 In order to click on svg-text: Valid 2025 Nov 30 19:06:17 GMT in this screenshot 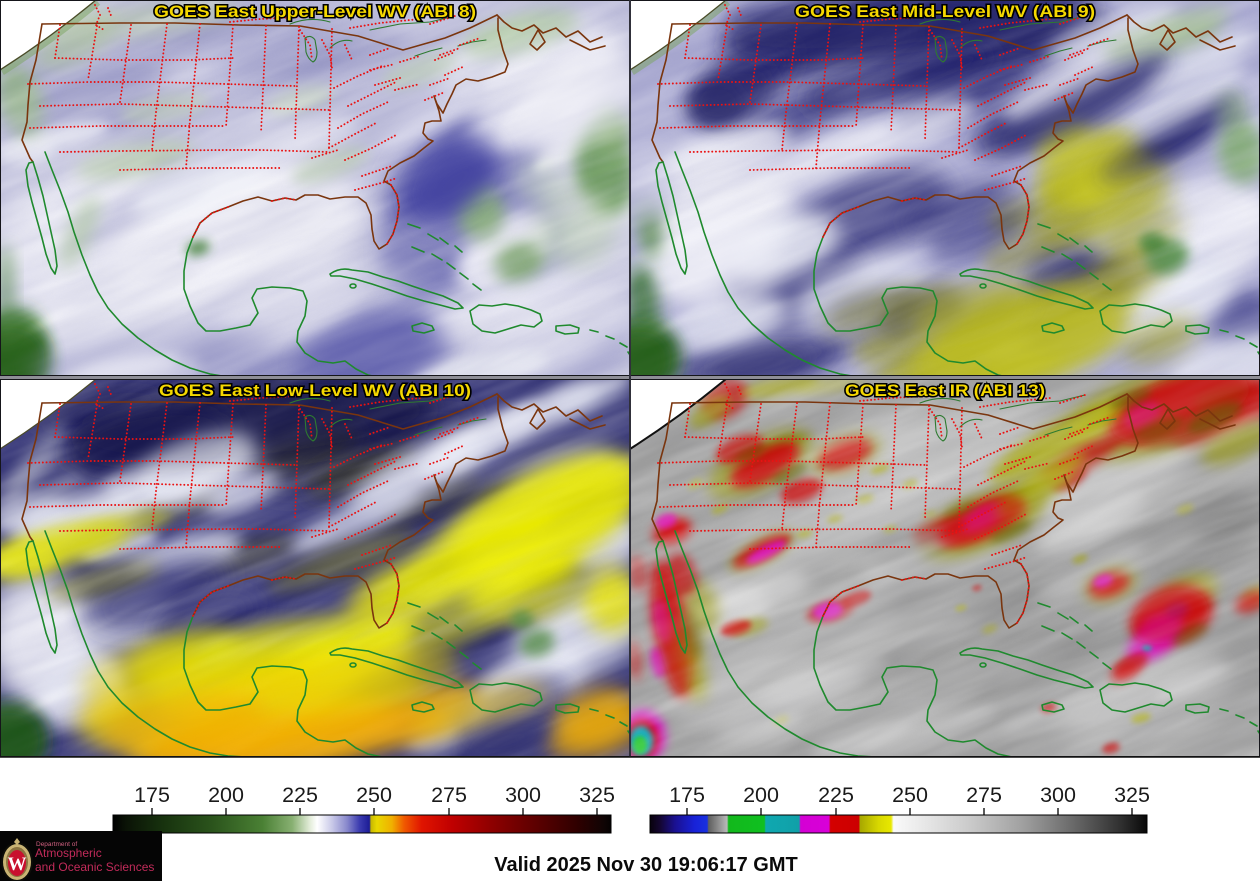, I will do `click(646, 865)`.